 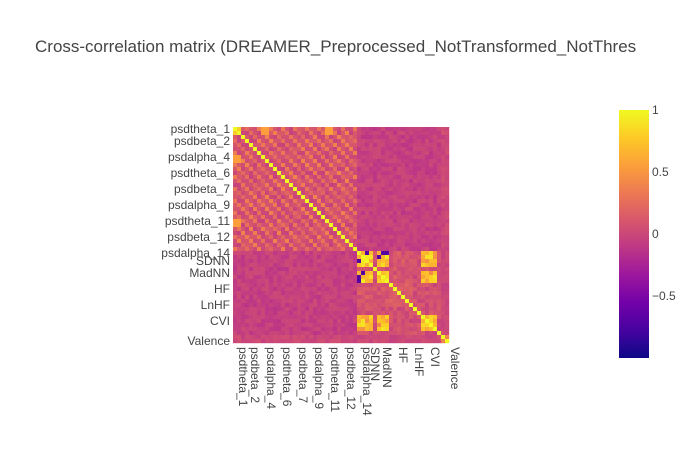 I want to click on colorbar-tick-label: −0.5, so click(x=664, y=296).